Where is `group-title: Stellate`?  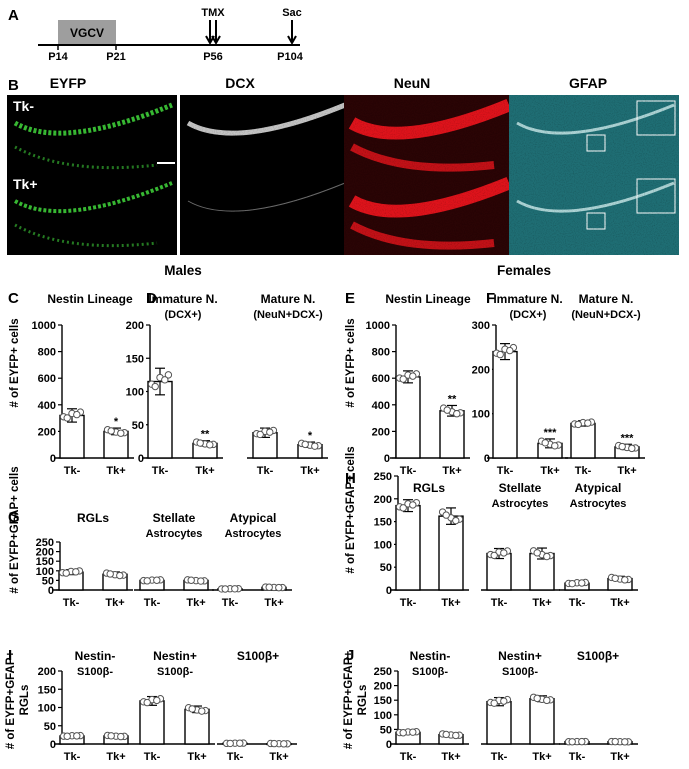 group-title: Stellate is located at coordinates (520, 488).